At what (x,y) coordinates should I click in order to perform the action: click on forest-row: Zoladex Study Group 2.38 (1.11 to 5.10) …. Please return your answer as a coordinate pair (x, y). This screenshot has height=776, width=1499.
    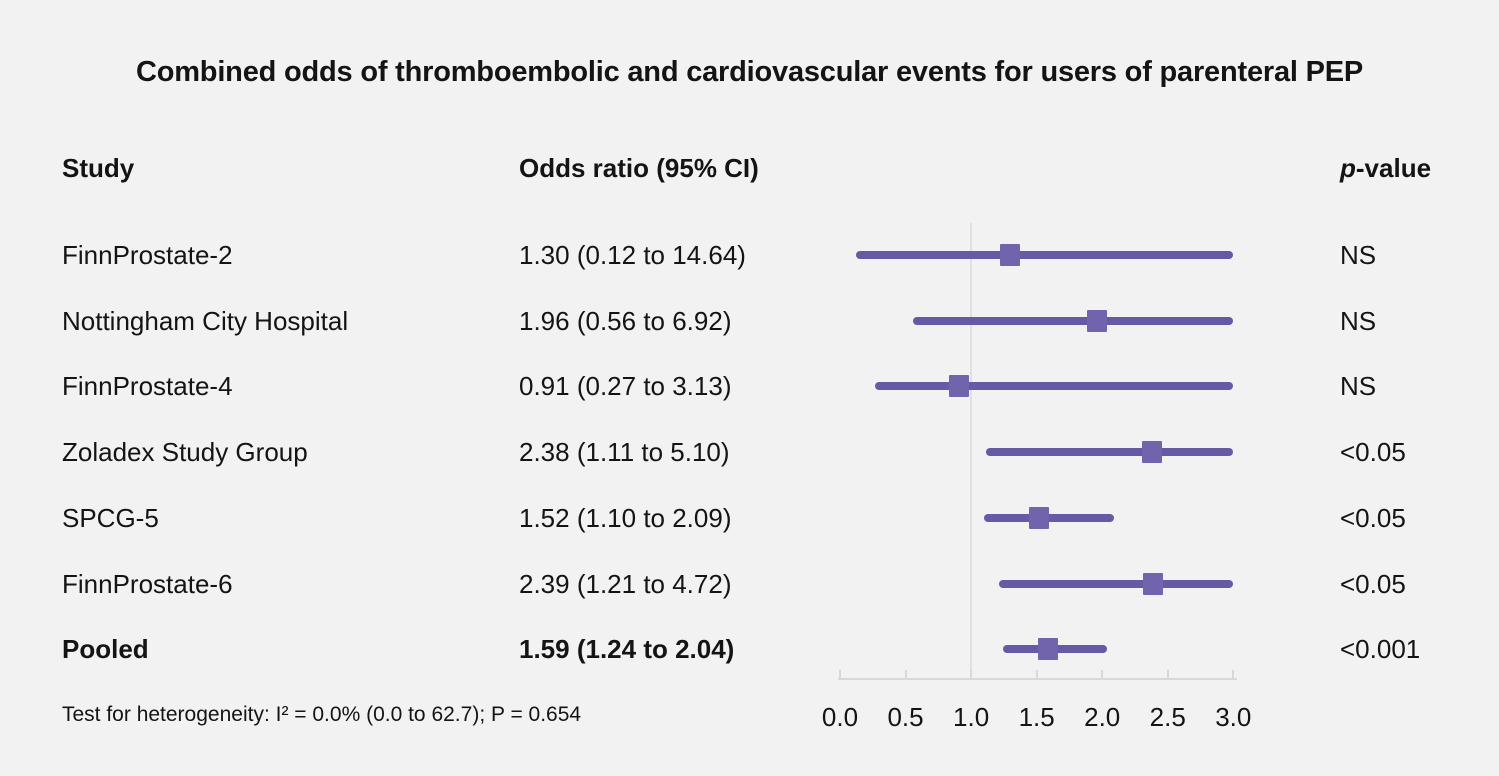
    Looking at the image, I should click on (749, 452).